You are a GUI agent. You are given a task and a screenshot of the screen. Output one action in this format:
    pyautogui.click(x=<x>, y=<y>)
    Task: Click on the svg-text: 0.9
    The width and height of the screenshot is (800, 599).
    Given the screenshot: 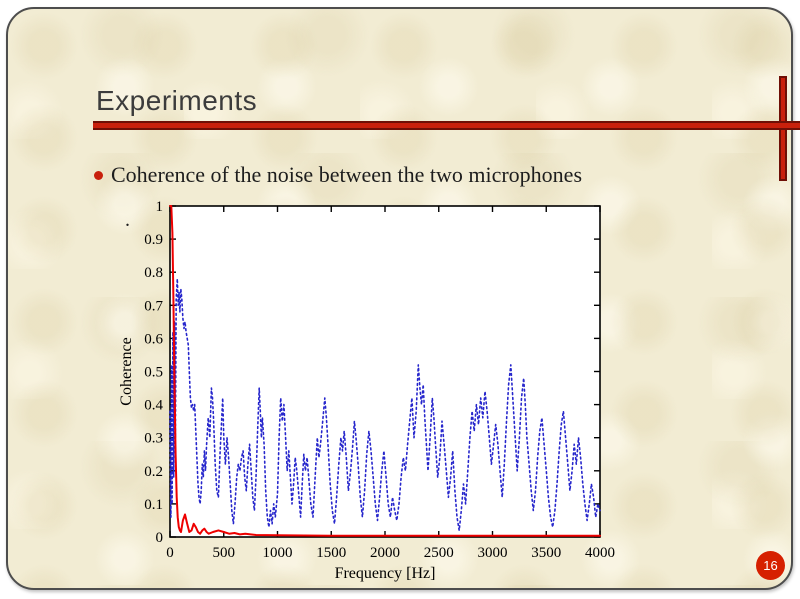 What is the action you would take?
    pyautogui.click(x=153, y=240)
    